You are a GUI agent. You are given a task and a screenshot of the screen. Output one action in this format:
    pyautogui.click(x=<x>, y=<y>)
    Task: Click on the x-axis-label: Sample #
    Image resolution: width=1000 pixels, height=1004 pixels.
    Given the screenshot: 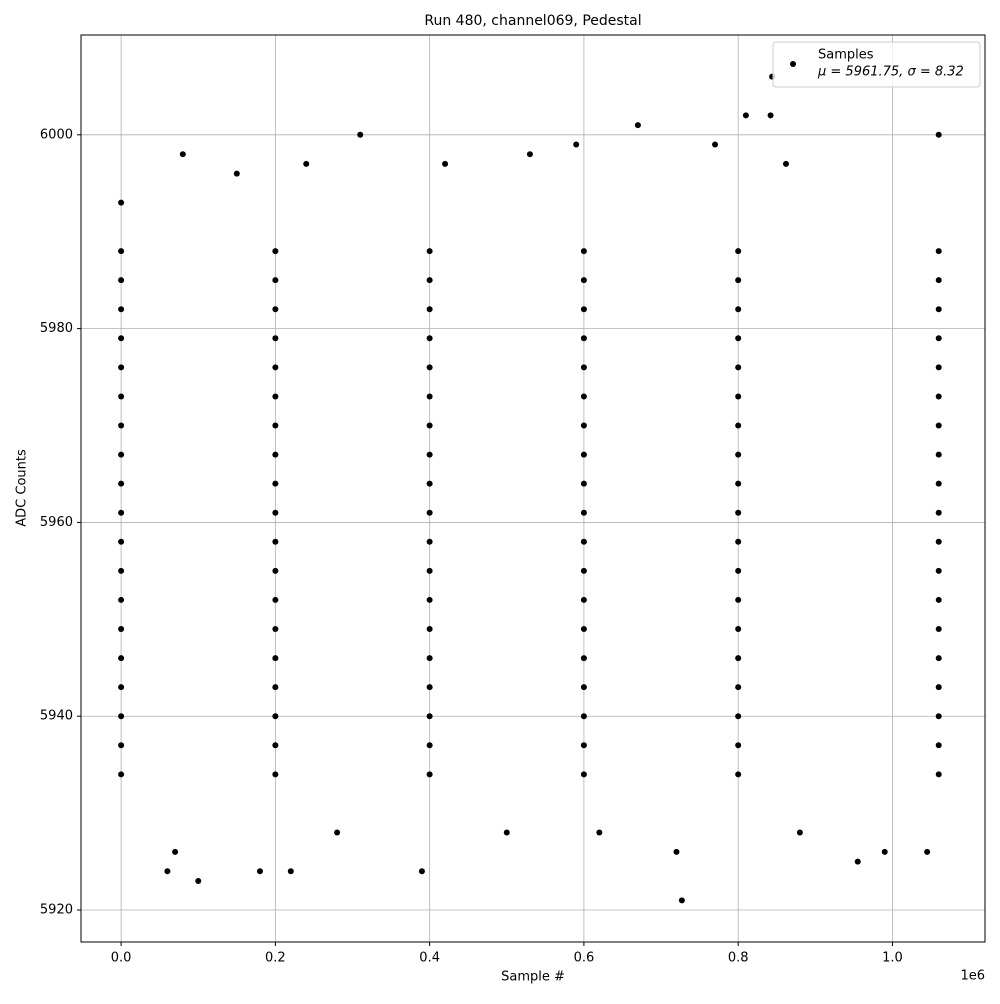 What is the action you would take?
    pyautogui.click(x=533, y=977)
    